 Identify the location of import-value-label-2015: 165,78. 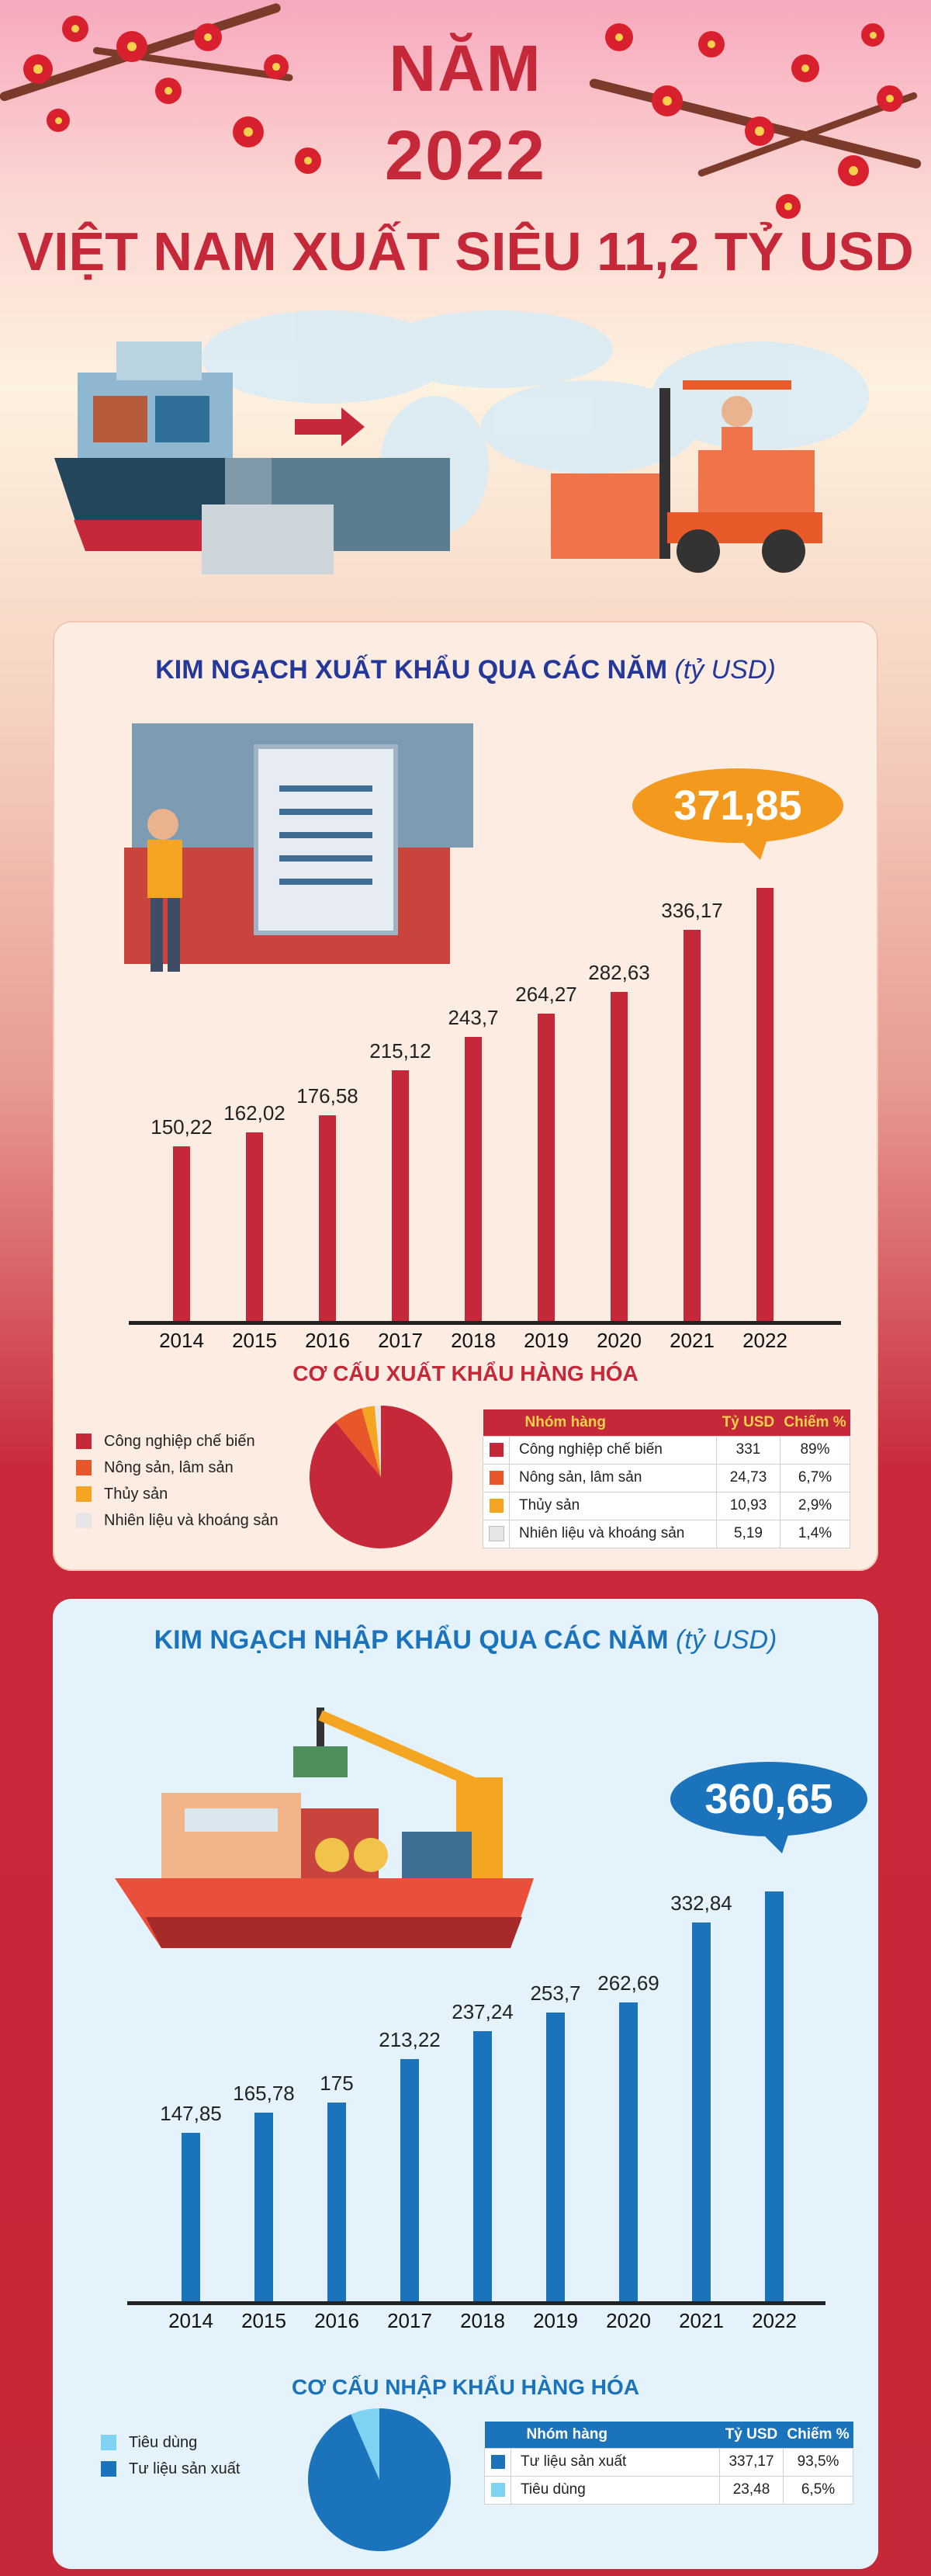
(264, 2094).